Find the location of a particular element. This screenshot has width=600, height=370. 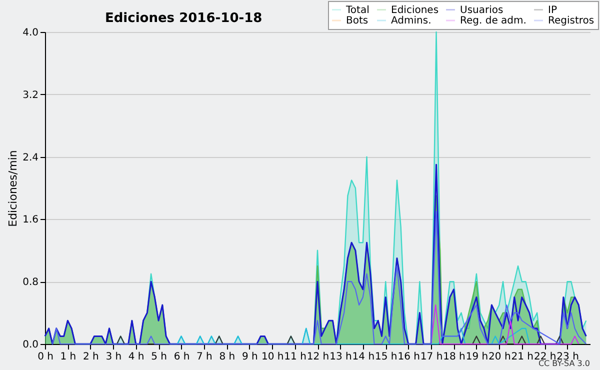

text: CC BY-SA 3.0 is located at coordinates (564, 363).